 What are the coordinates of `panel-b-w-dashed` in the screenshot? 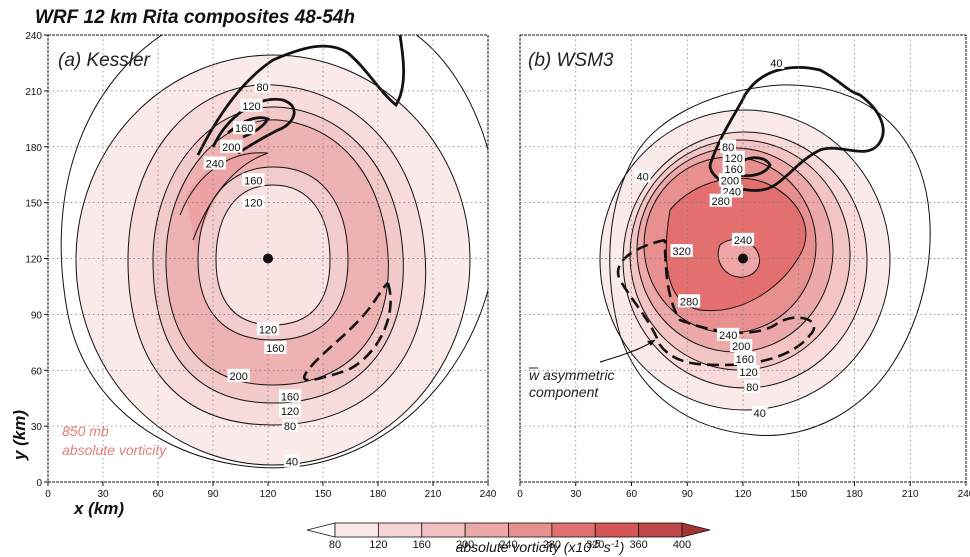 It's located at (716, 302).